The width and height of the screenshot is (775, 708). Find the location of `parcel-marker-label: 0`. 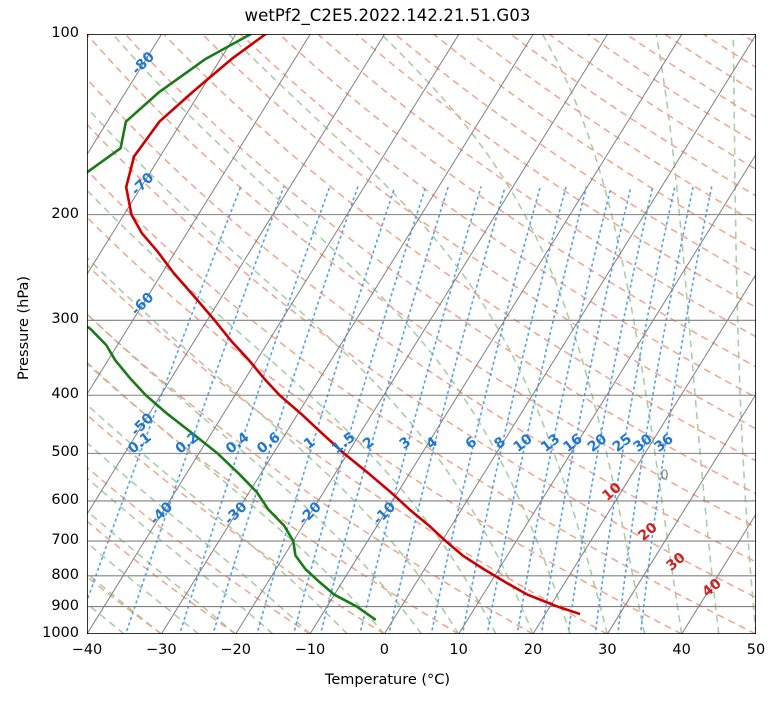

parcel-marker-label: 0 is located at coordinates (664, 475).